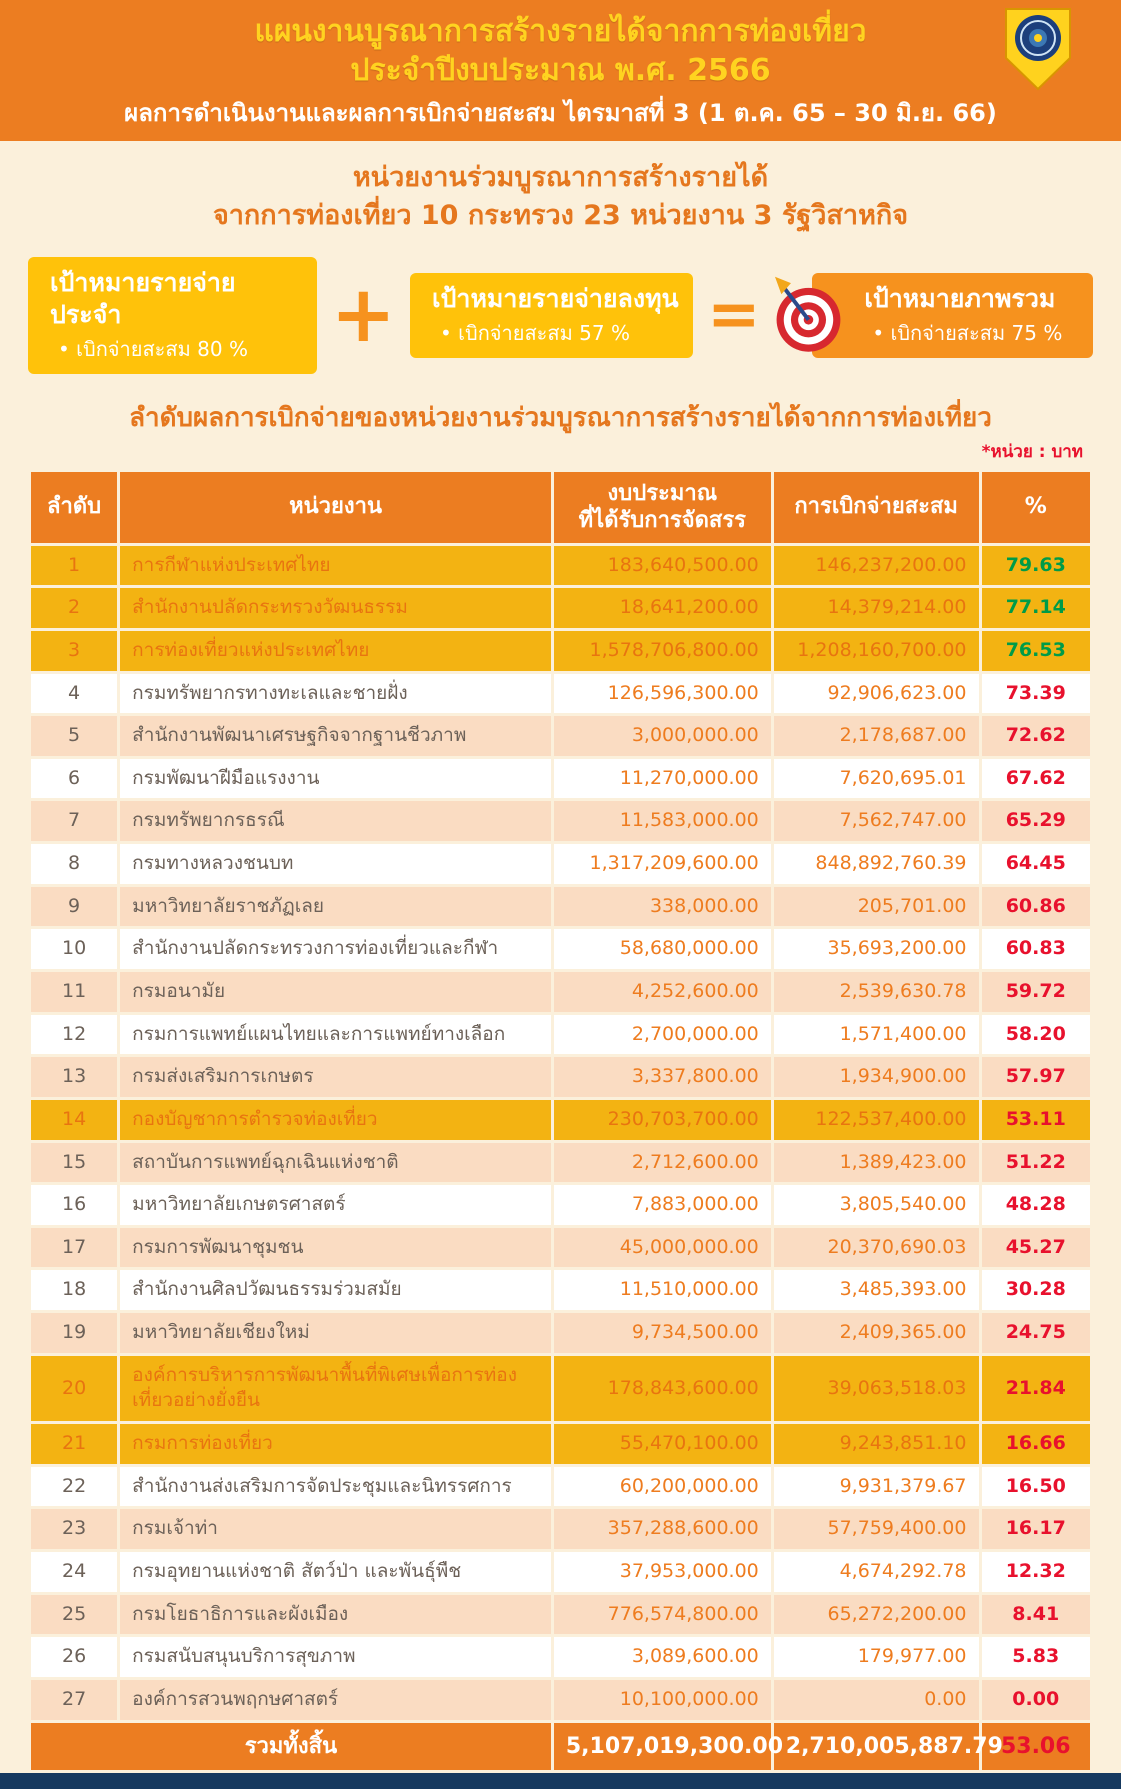 The height and width of the screenshot is (1789, 1121). I want to click on agency-cell: กรมส่งเสริมการเกษตร, so click(335, 1077).